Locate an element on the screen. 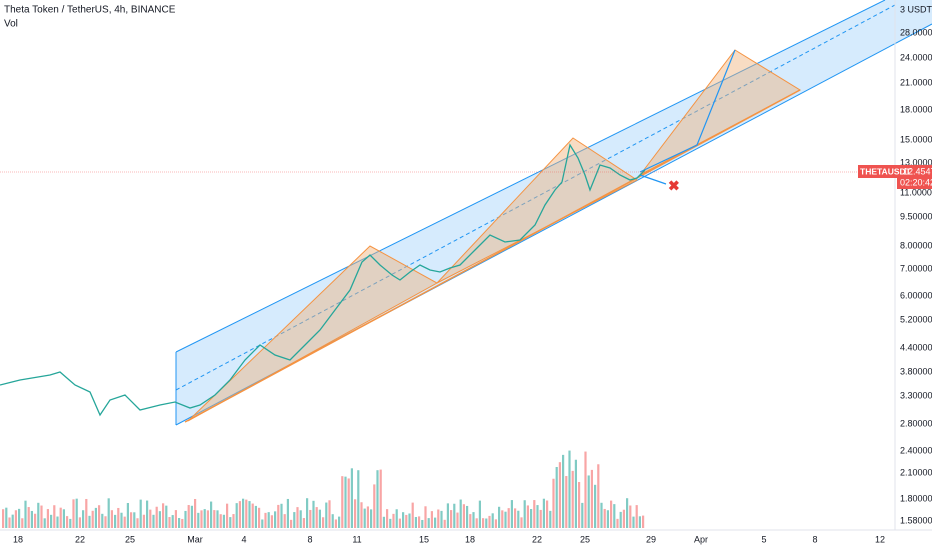 The image size is (932, 550). price-label: 1.80000 is located at coordinates (916, 498).